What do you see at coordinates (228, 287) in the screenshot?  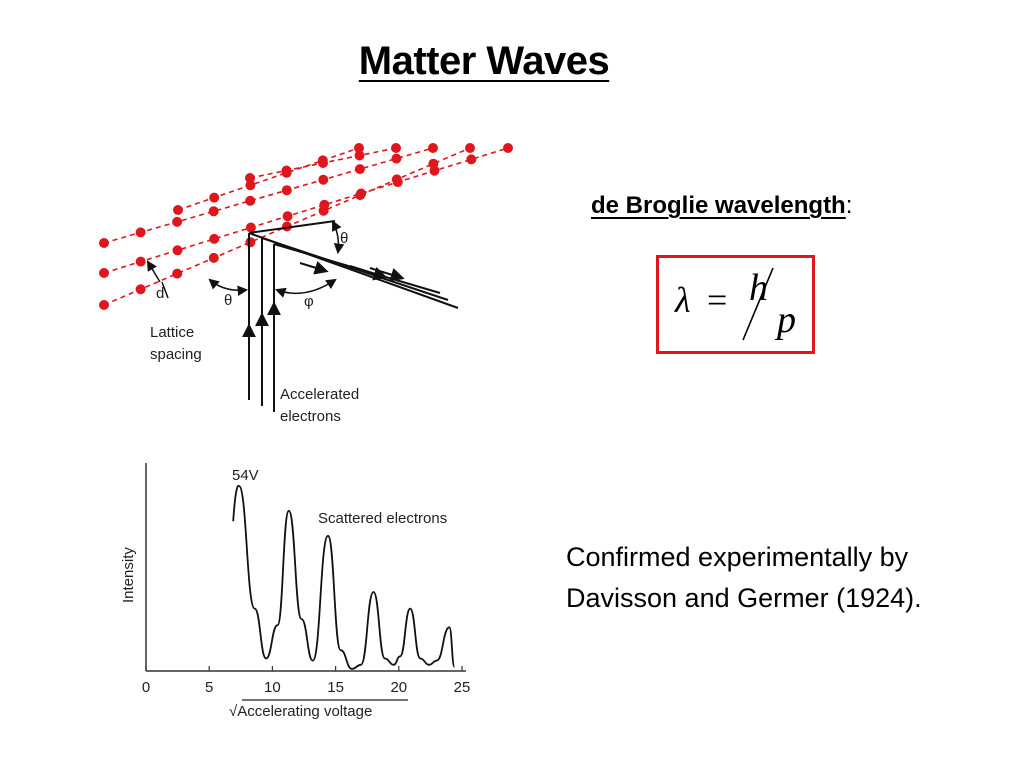 I see `theta-arc-bottom` at bounding box center [228, 287].